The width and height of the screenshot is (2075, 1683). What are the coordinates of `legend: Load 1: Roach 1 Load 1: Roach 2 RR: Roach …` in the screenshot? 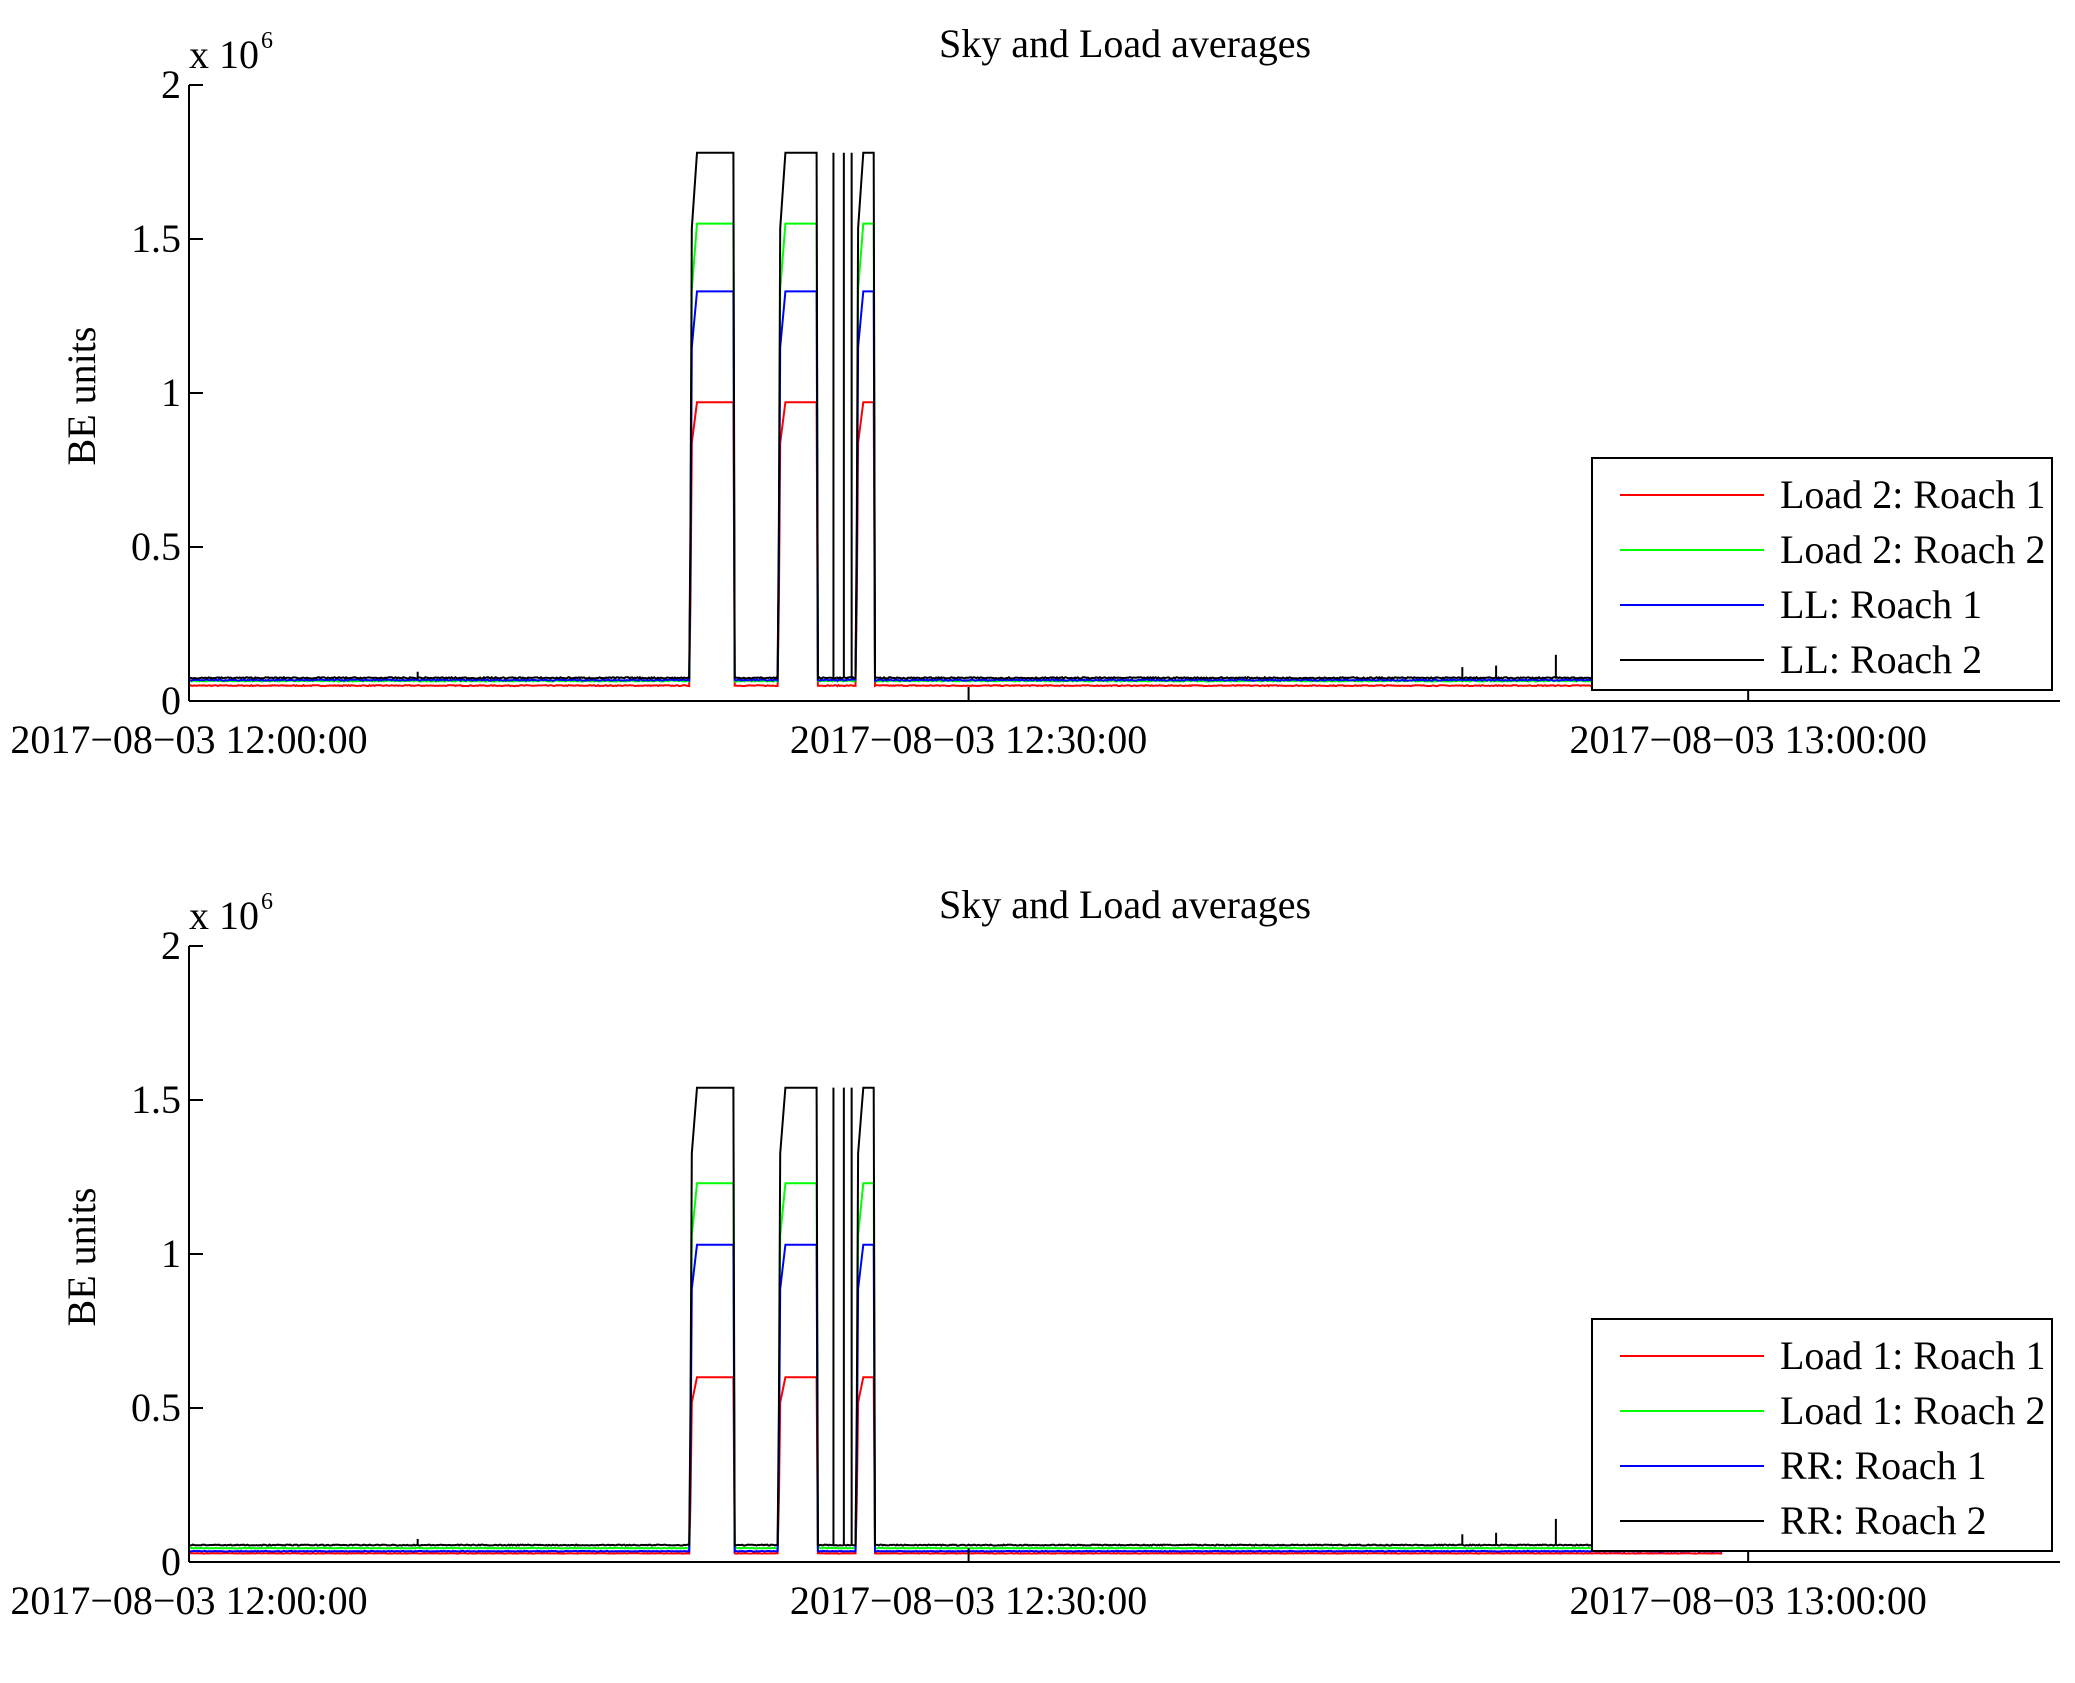 It's located at (1822, 1435).